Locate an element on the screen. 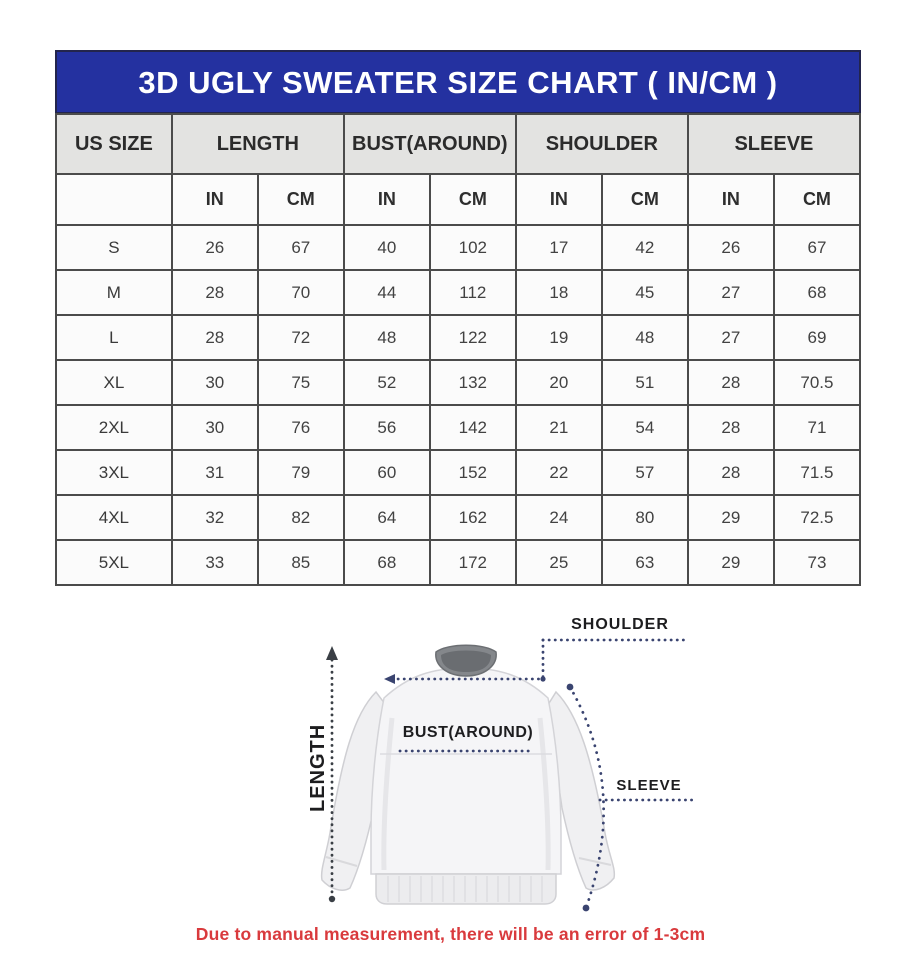 The height and width of the screenshot is (960, 901). size-cell: L is located at coordinates (114, 337).